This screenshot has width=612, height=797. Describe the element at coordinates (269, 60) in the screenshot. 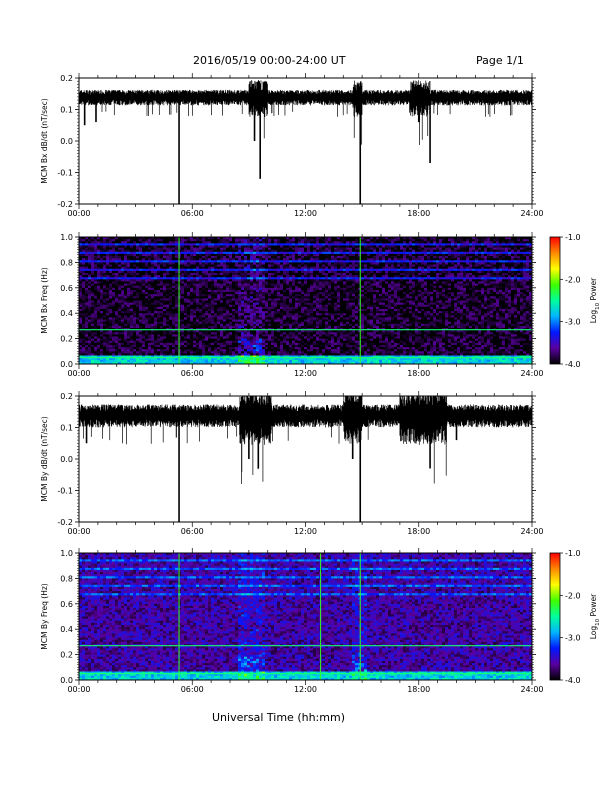

I see `figure-title: 2016/05/19 00:00-24:00 UT` at that location.